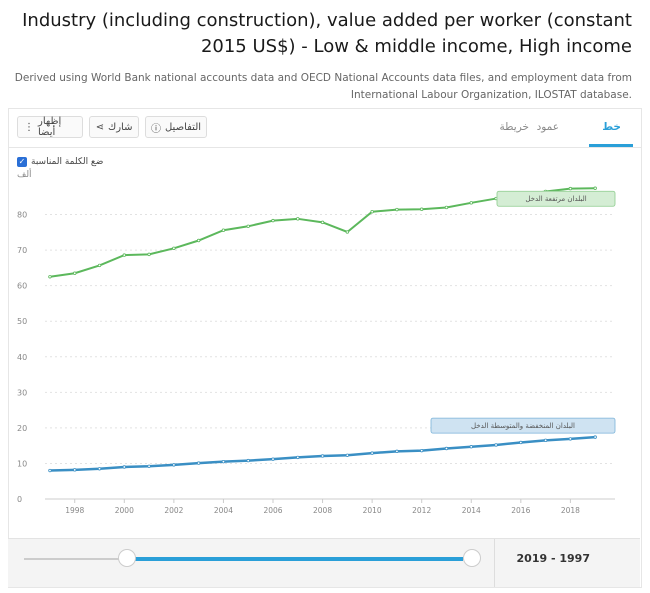 The image size is (650, 593). I want to click on x-tick-label: 2018, so click(570, 510).